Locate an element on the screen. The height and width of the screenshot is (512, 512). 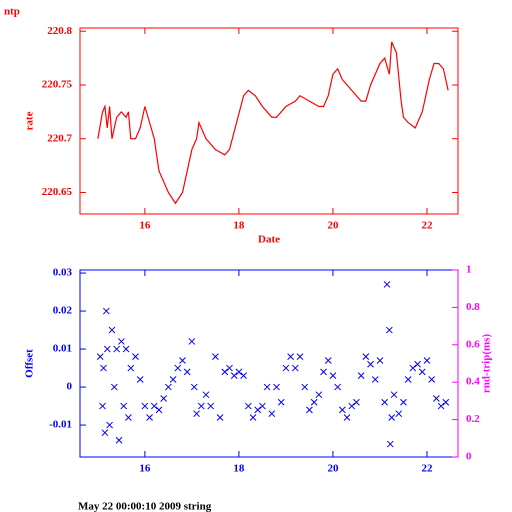
y2-tick-label: 0 is located at coordinates (469, 457).